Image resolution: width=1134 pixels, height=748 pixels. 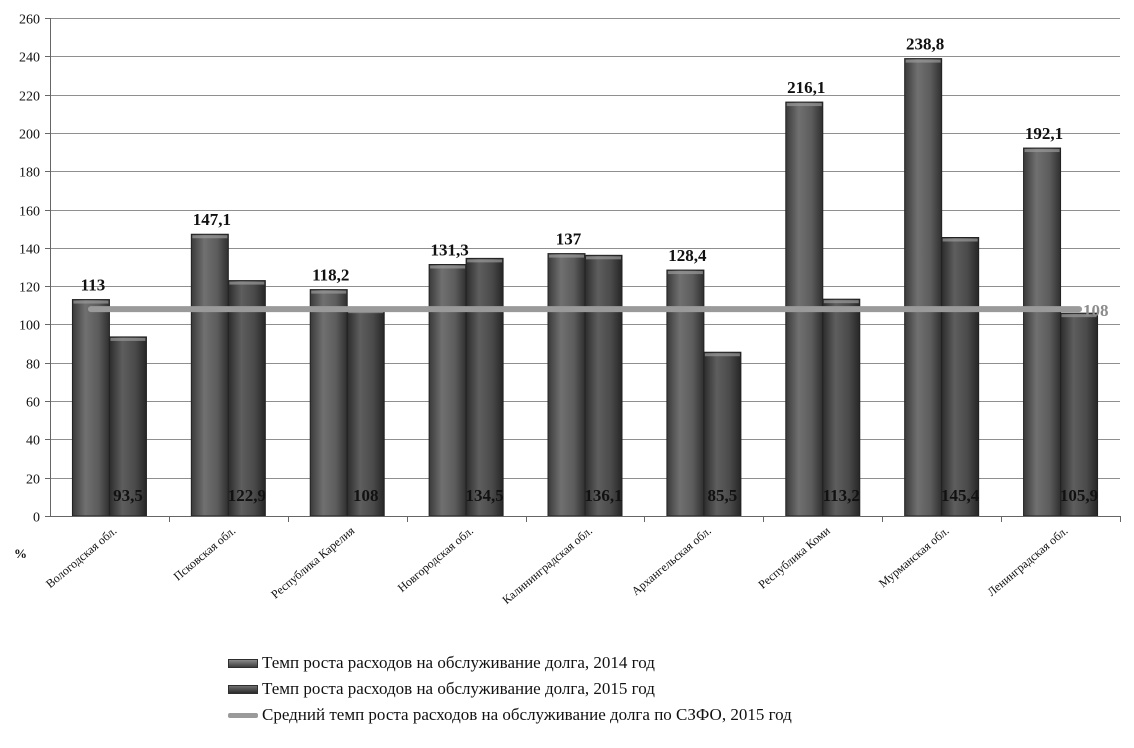 What do you see at coordinates (20, 553) in the screenshot?
I see `unit-label: %` at bounding box center [20, 553].